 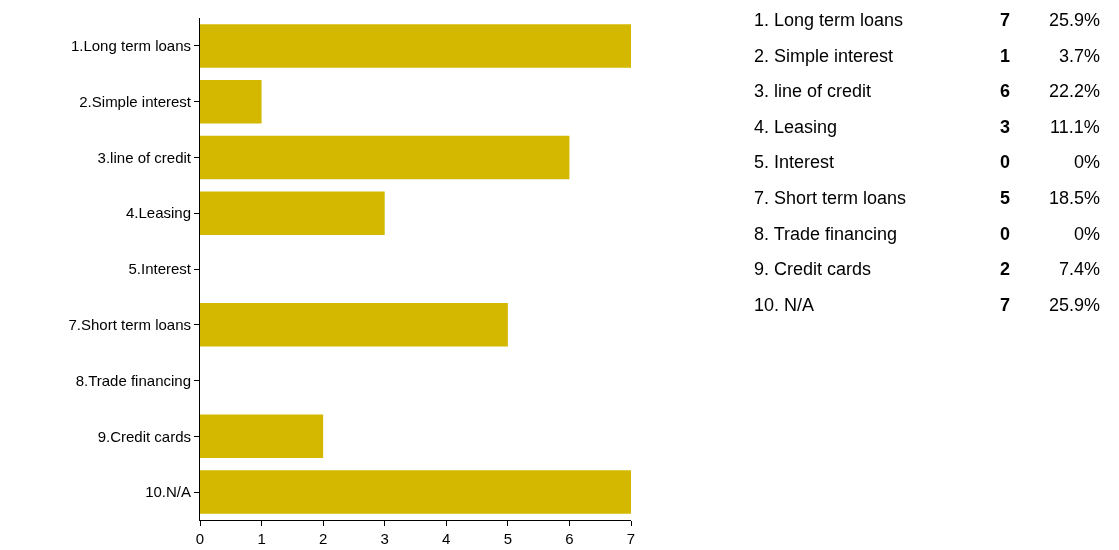 I want to click on text: 3. line of credit, so click(x=813, y=91).